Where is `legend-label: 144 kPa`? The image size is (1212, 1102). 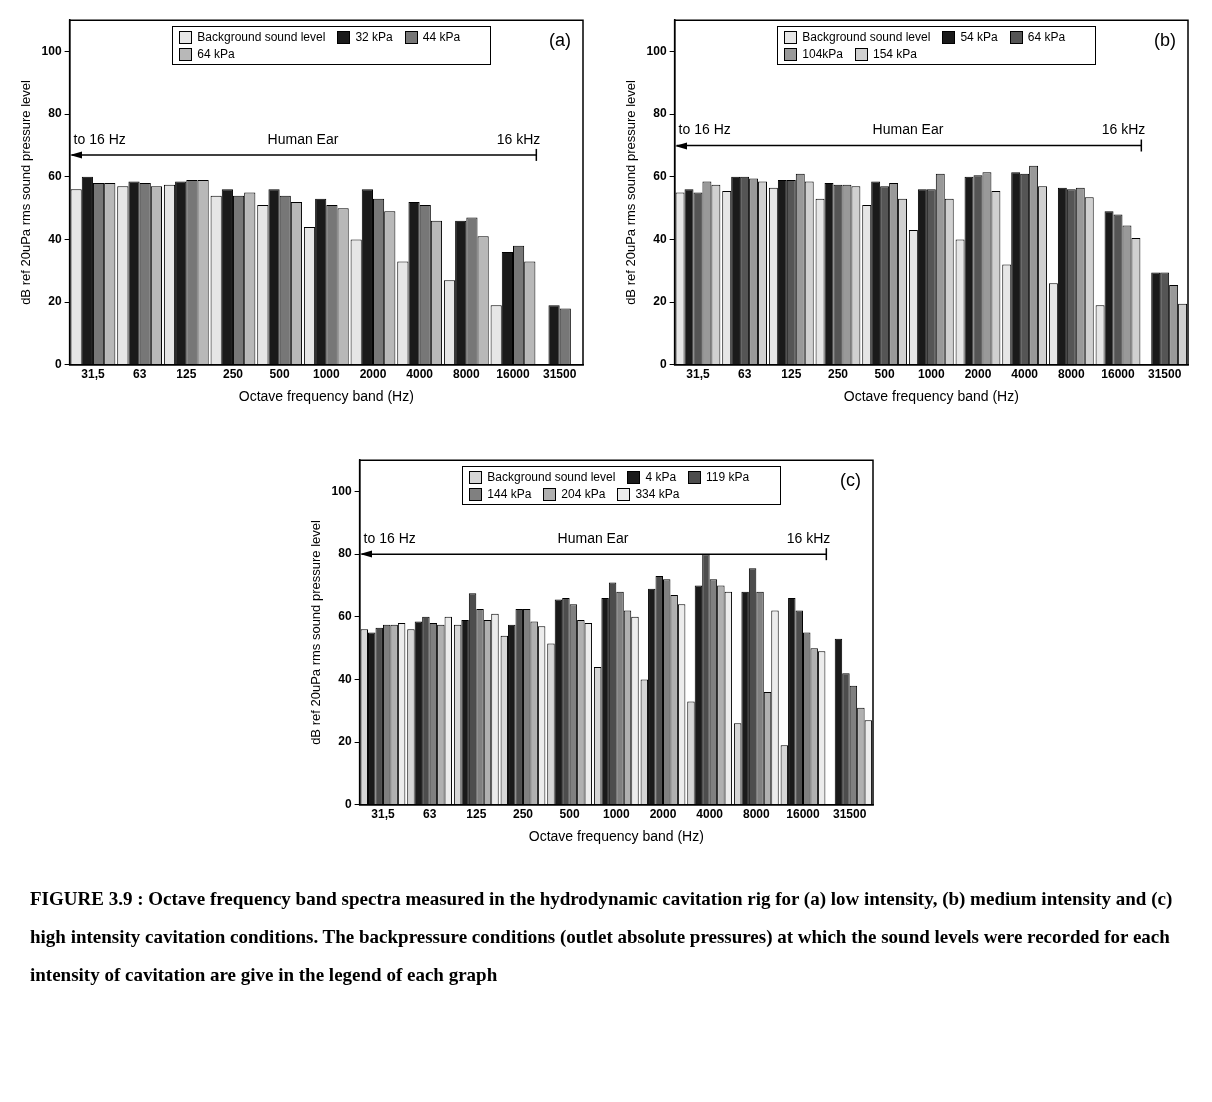
legend-label: 144 kPa is located at coordinates (509, 494).